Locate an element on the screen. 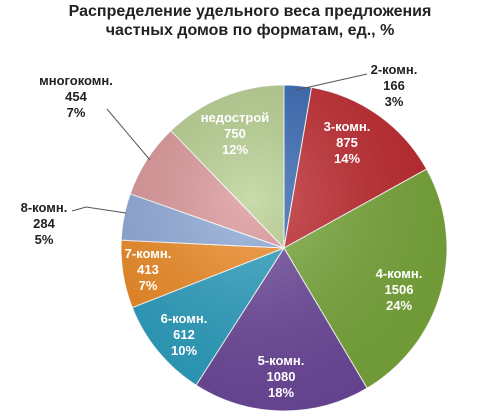 This screenshot has width=500, height=419. slice-data-label: 3-комн. 875 14% is located at coordinates (347, 142).